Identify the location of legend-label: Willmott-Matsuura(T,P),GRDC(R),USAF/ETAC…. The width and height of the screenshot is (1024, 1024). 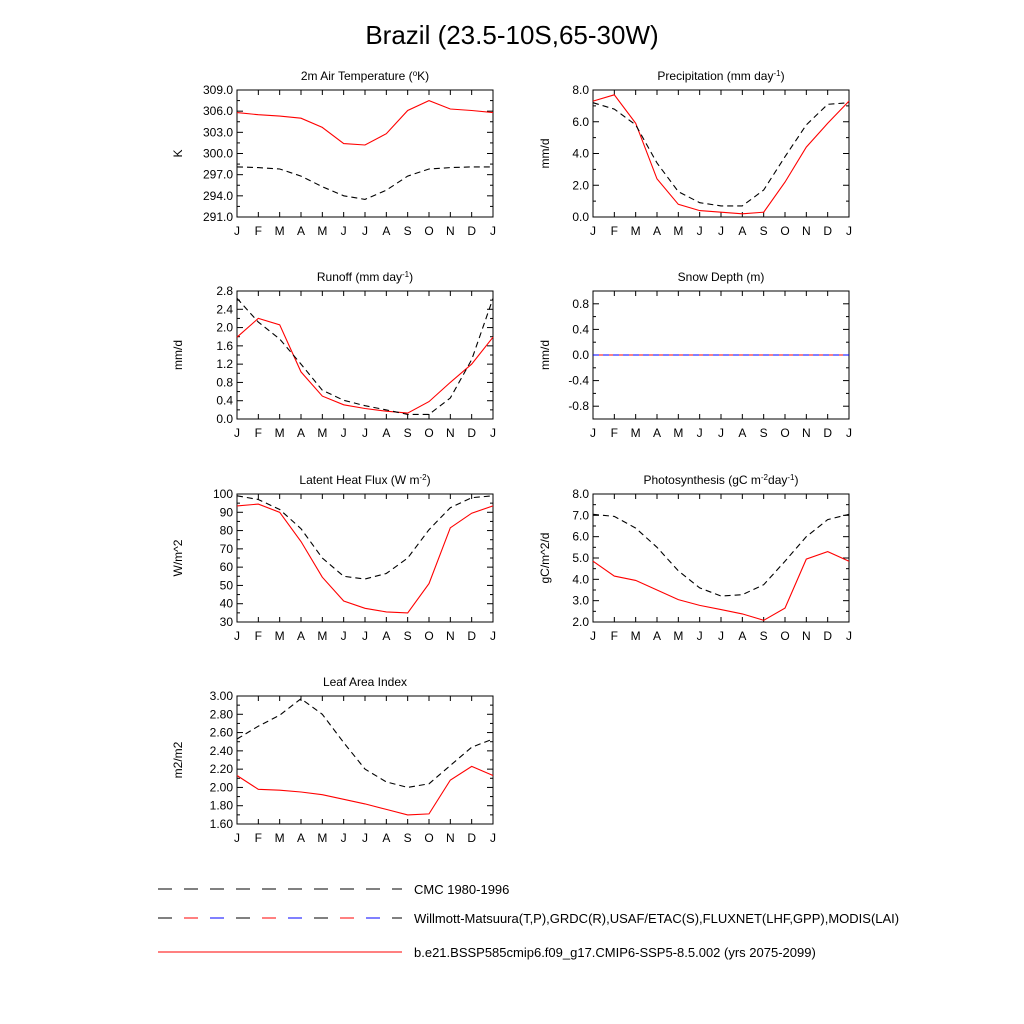
(656, 918).